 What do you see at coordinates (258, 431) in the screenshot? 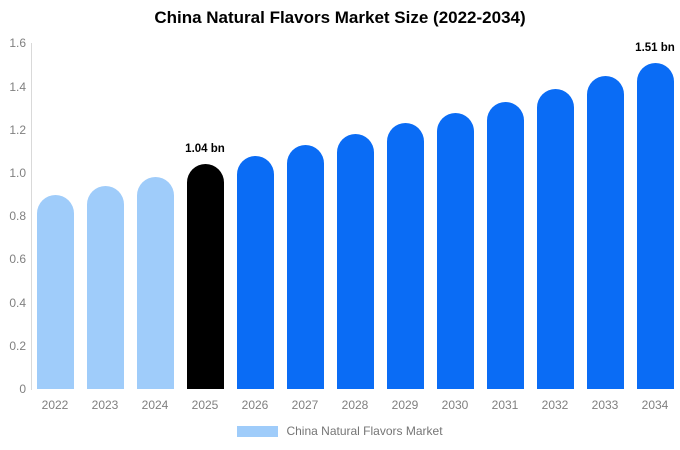
I see `legend-swatch-icon` at bounding box center [258, 431].